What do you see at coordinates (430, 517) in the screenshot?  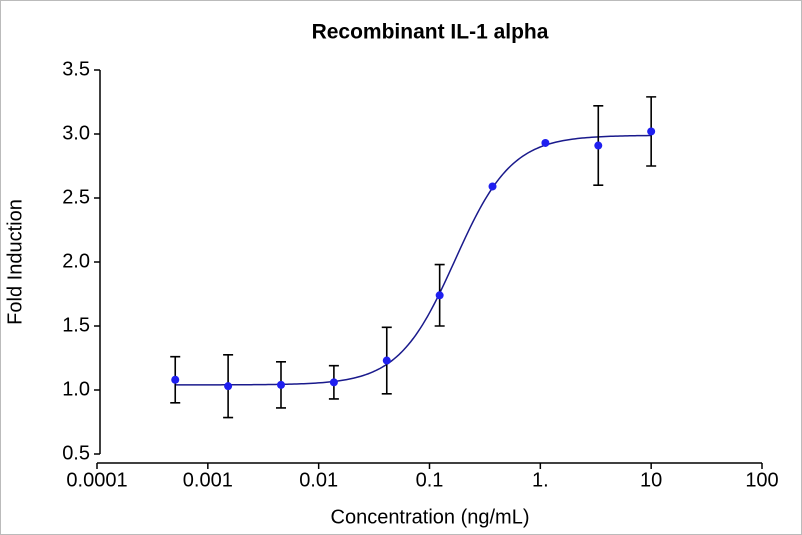 I see `x-axis-label: Concentration (ng/mL)` at bounding box center [430, 517].